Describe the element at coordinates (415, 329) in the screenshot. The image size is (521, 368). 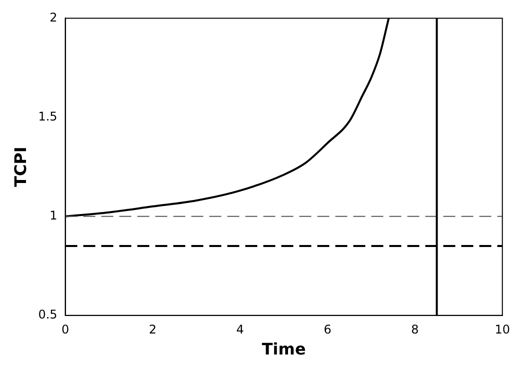
I see `x-tick-label: 8` at that location.